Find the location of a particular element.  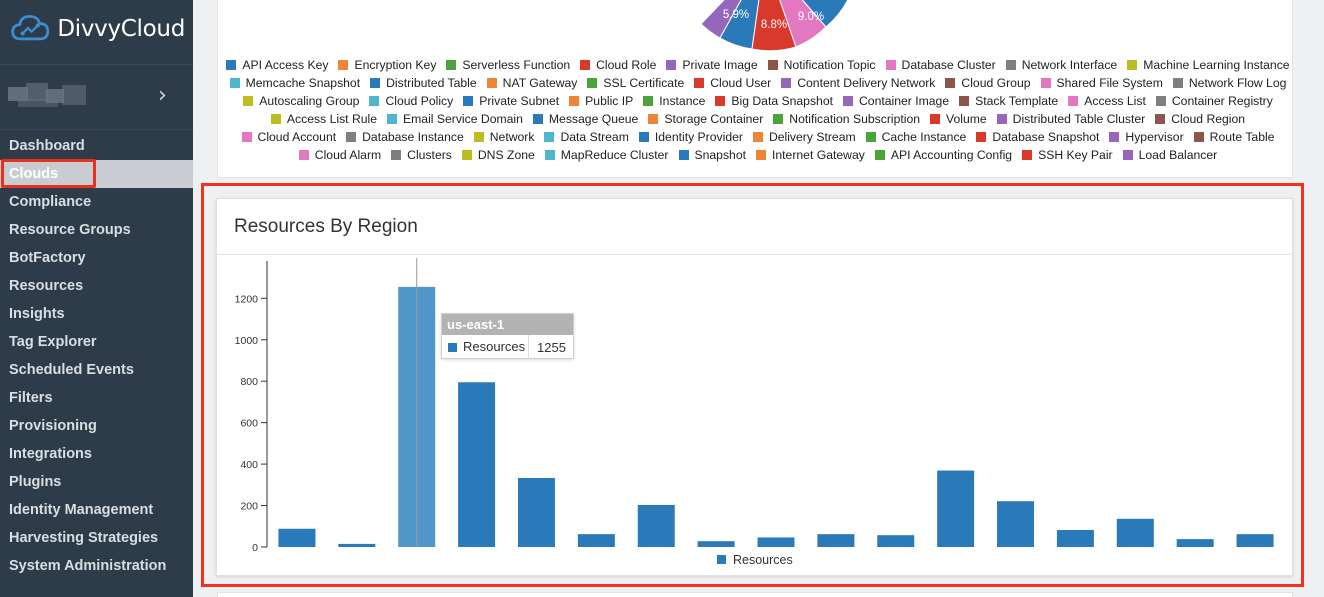

sidebar-item-resource-groups: Resource Groups is located at coordinates (70, 230).